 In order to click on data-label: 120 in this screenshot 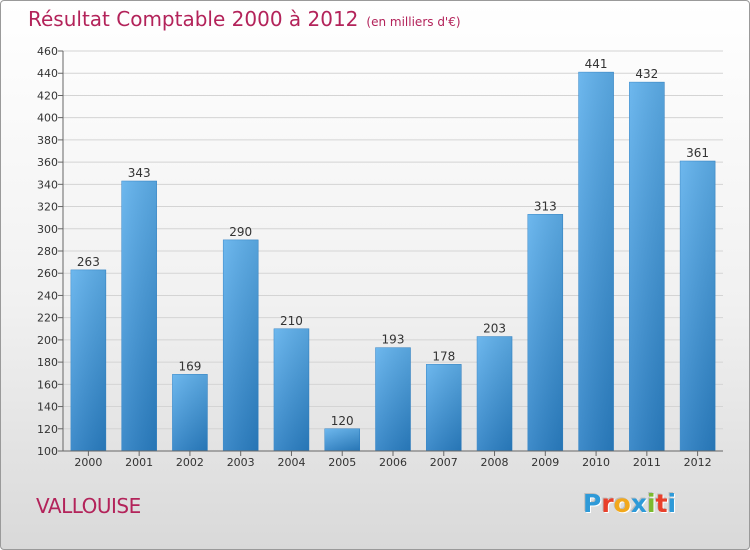, I will do `click(342, 421)`.